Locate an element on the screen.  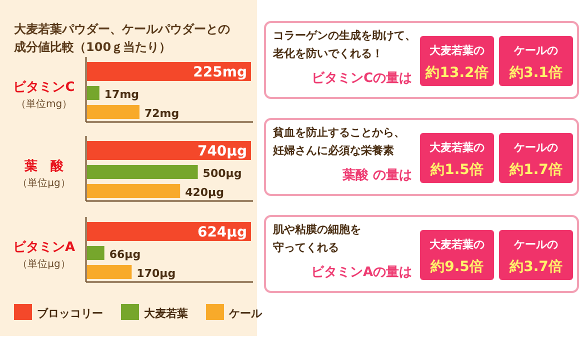
legend-label: ブロッコリー is located at coordinates (70, 313).